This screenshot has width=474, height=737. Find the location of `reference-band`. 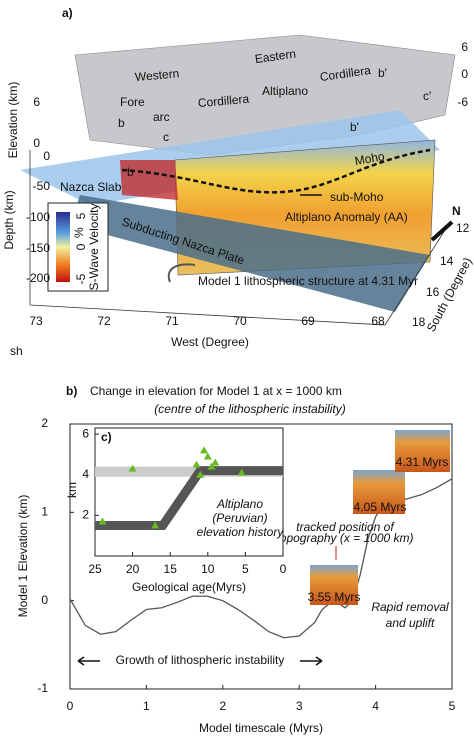

reference-band is located at coordinates (189, 471).